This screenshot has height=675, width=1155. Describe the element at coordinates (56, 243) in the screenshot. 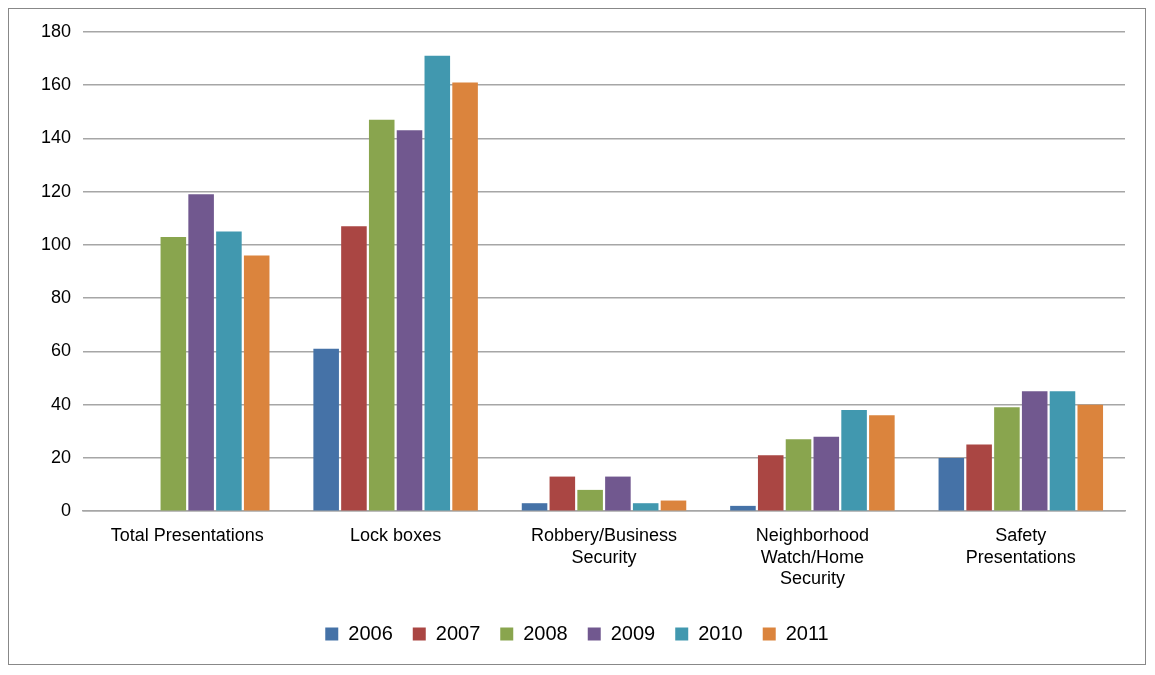

I see `y-tick-label: 100` at that location.